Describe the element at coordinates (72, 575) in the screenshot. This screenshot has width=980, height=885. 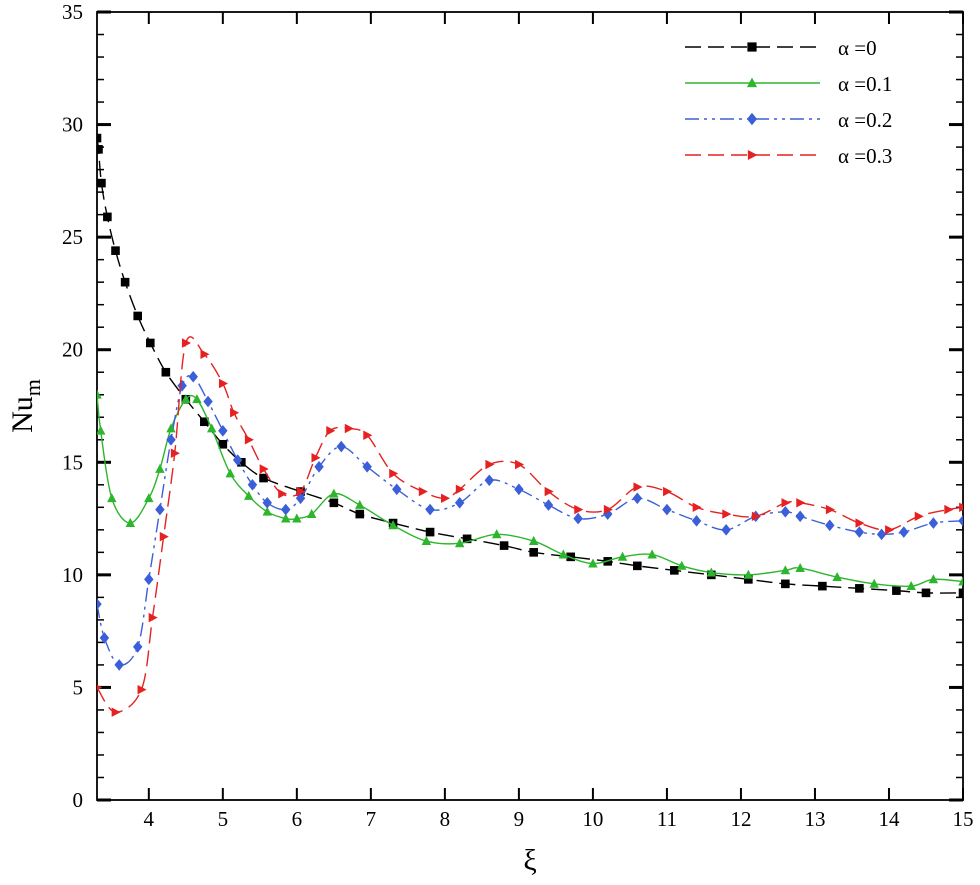
I see `y-tick-label: 10` at that location.